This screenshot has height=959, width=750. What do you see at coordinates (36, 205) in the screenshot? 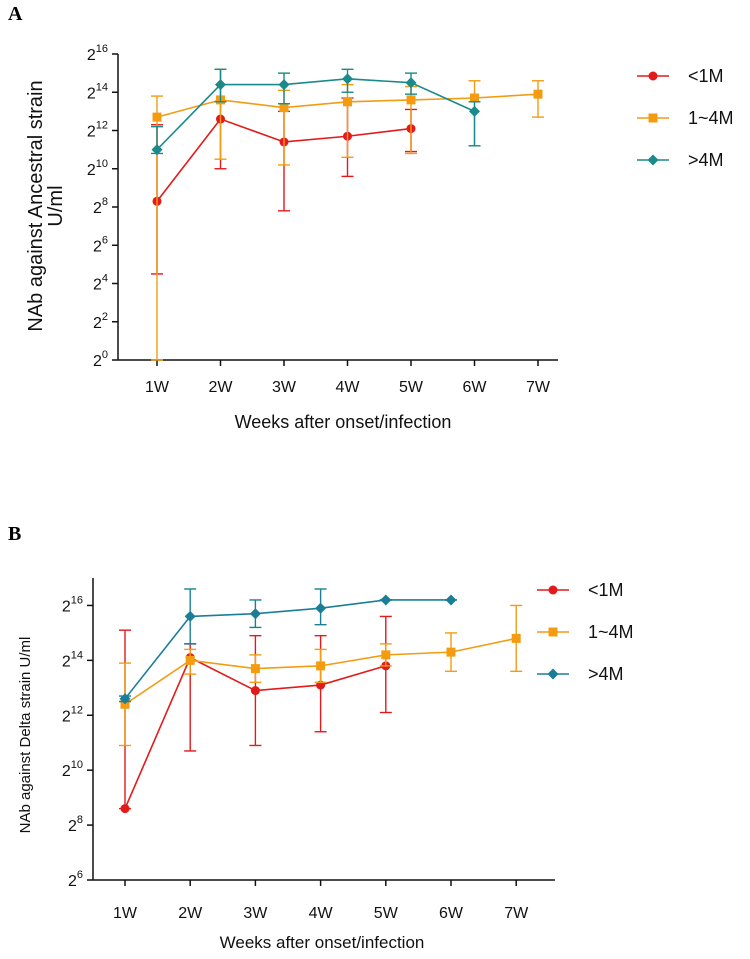
I see `panel-a-y-axis-title: NAb against Ancestral strain` at bounding box center [36, 205].